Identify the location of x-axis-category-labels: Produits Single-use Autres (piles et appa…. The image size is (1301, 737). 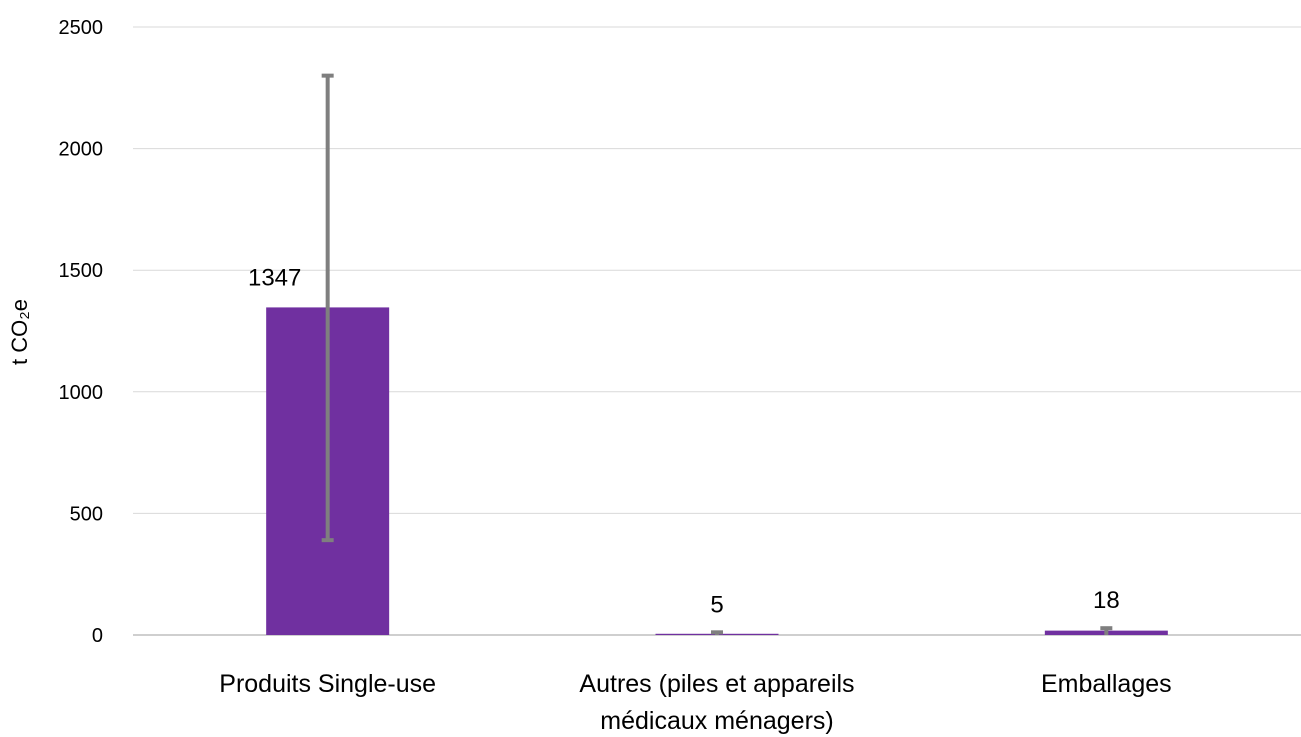
(695, 702).